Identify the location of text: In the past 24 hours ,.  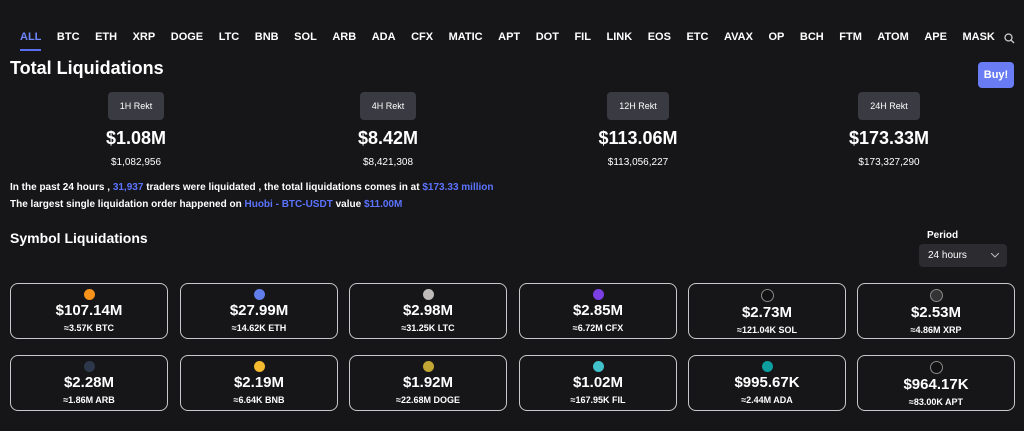
(60, 187).